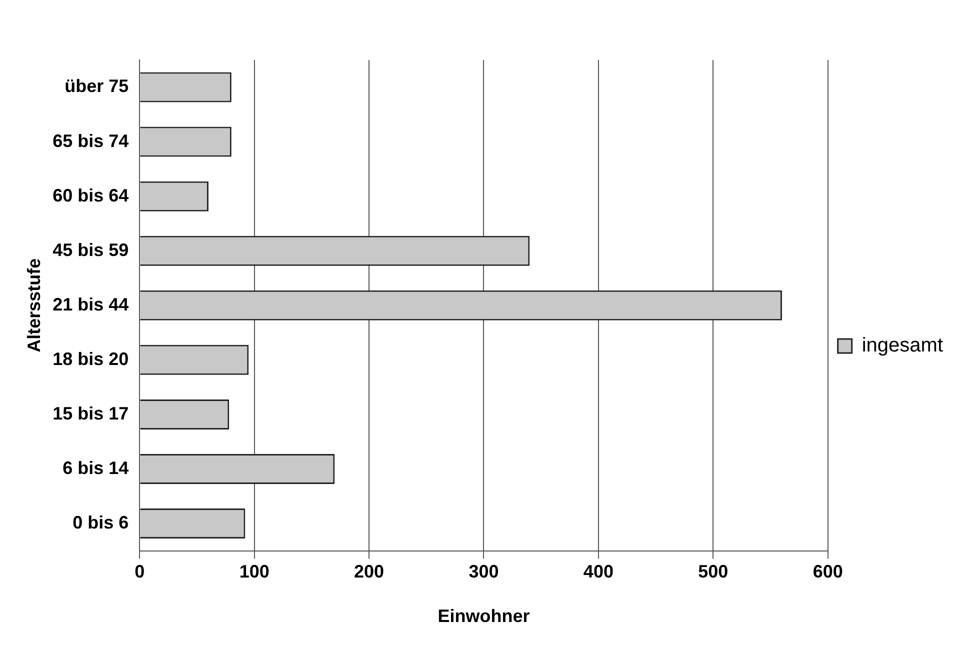  Describe the element at coordinates (90, 358) in the screenshot. I see `y-tick-label: 18 bis 20` at that location.